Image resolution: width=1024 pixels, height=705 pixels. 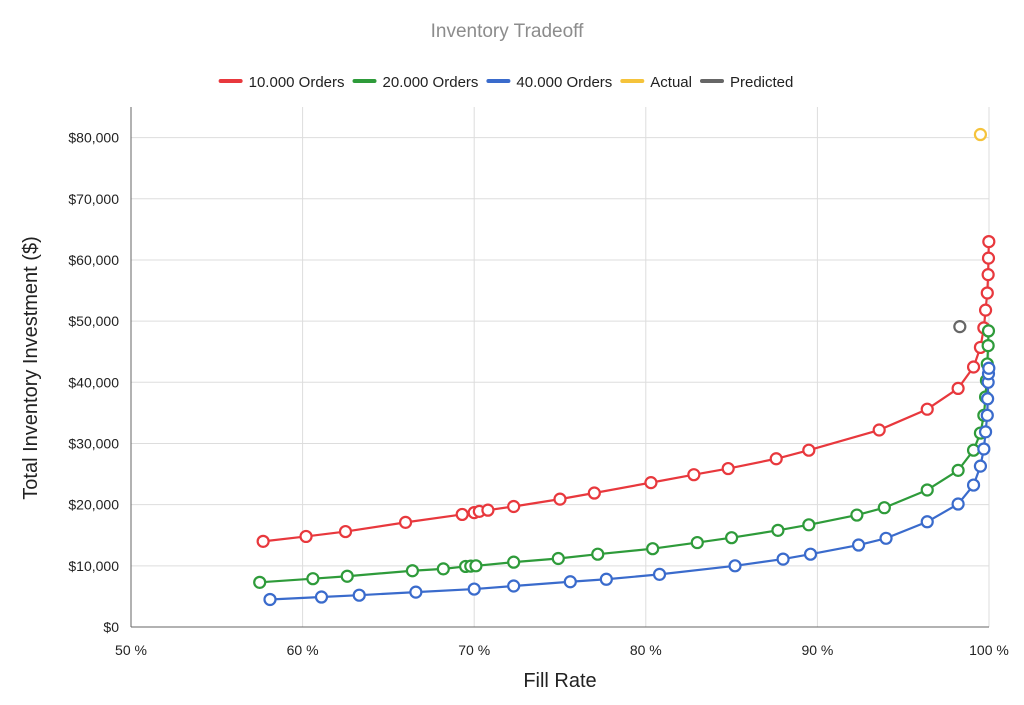 I want to click on x-tick-label: 100 %, so click(x=989, y=650).